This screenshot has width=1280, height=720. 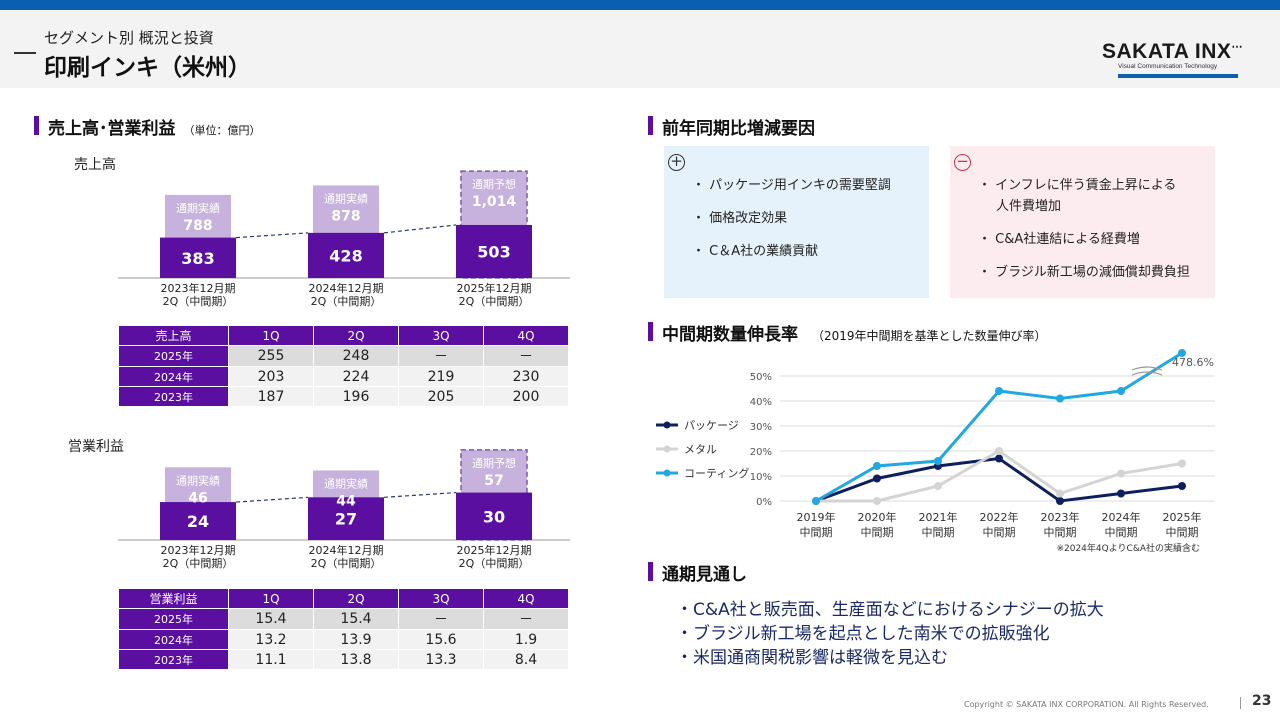 I want to click on table-header-cell: 売上高, so click(x=173, y=335).